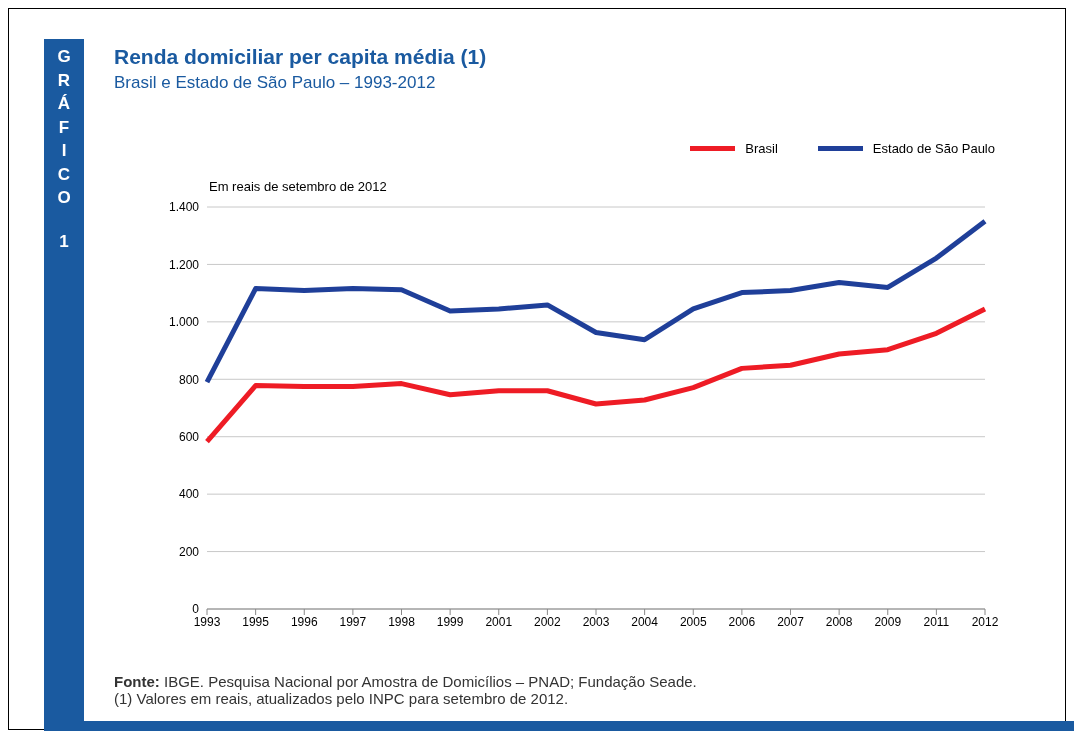  I want to click on x-tick-label: 1997, so click(353, 621).